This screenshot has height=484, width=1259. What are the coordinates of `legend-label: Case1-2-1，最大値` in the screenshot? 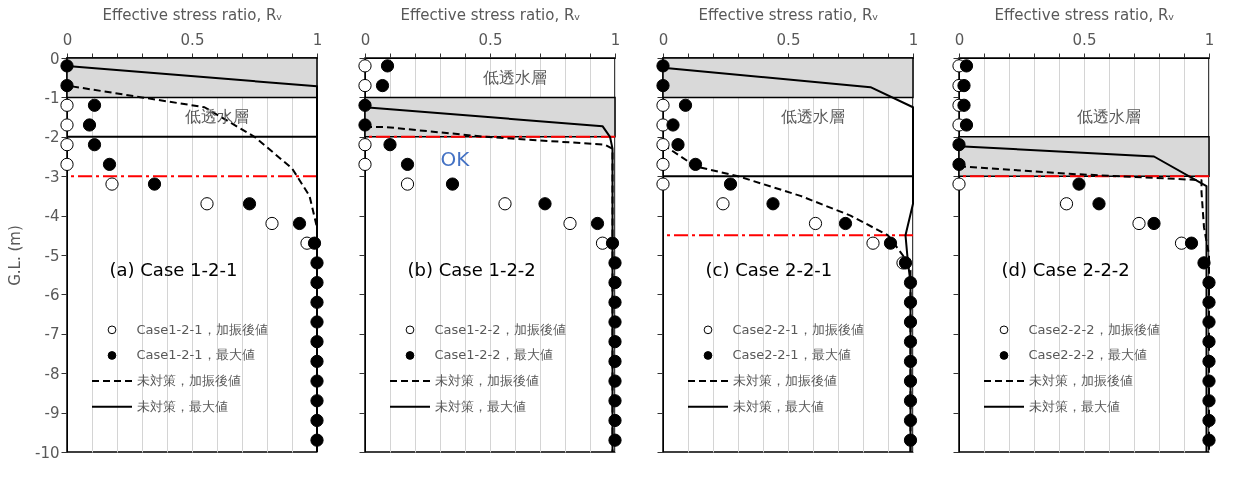 It's located at (195, 355).